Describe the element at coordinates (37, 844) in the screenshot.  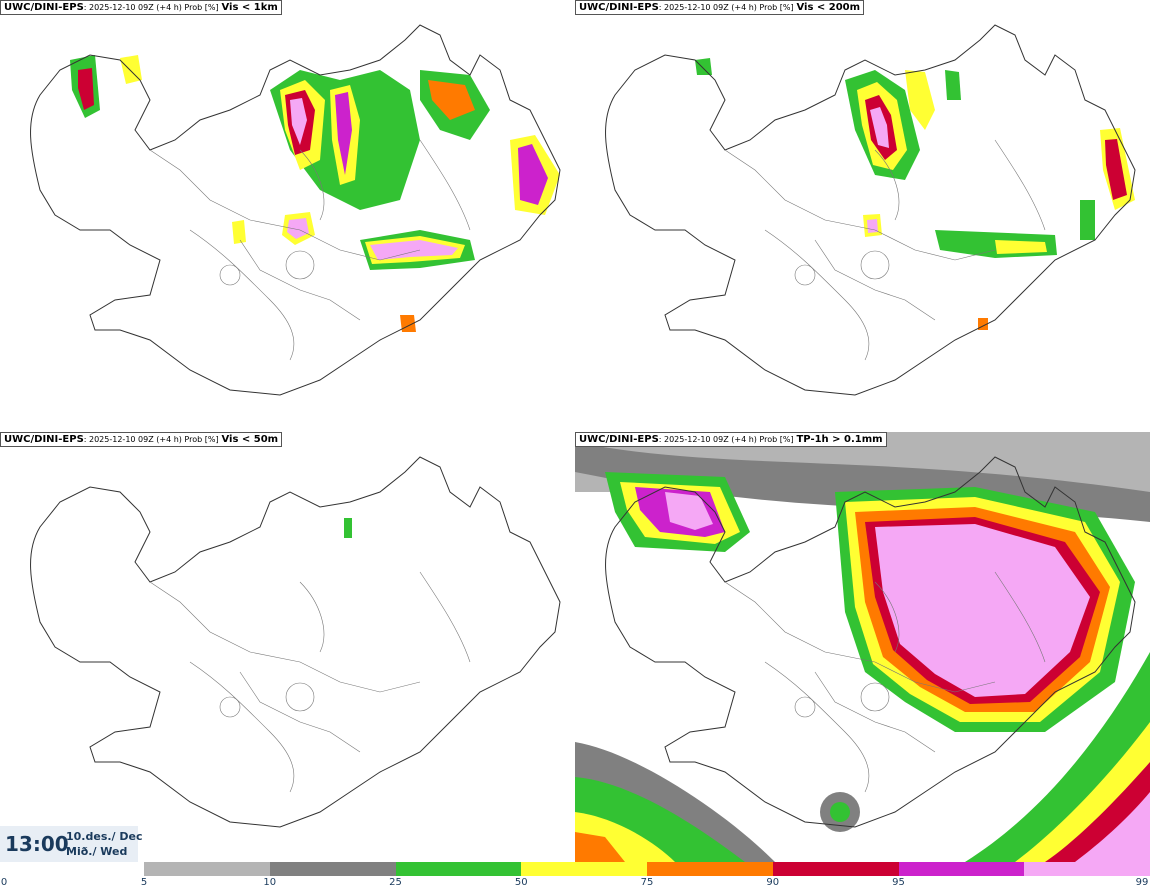
I see `valid-time: 13:00` at that location.